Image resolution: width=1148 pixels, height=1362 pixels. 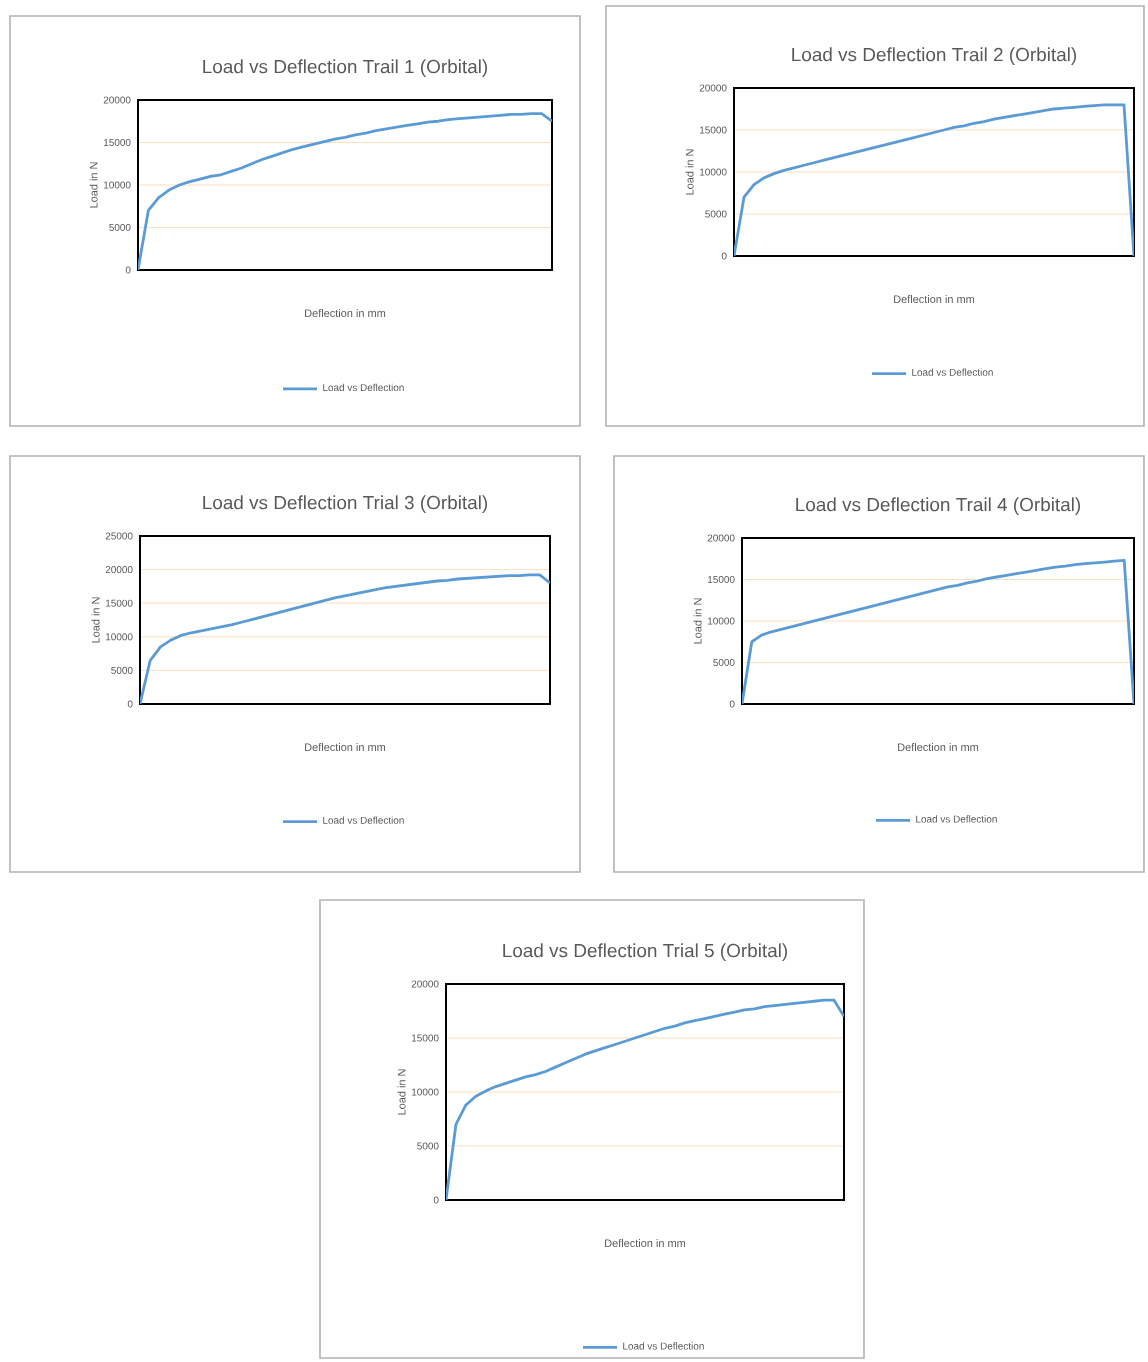 What do you see at coordinates (934, 56) in the screenshot?
I see `chart-title: Load vs Deflection Trail 2 (Orbital)` at bounding box center [934, 56].